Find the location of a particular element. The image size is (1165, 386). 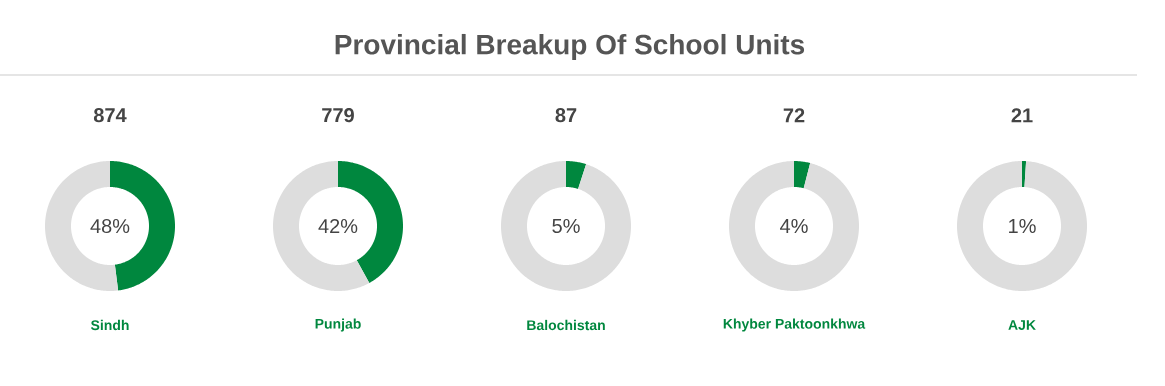

chart-title: 72 is located at coordinates (794, 115).